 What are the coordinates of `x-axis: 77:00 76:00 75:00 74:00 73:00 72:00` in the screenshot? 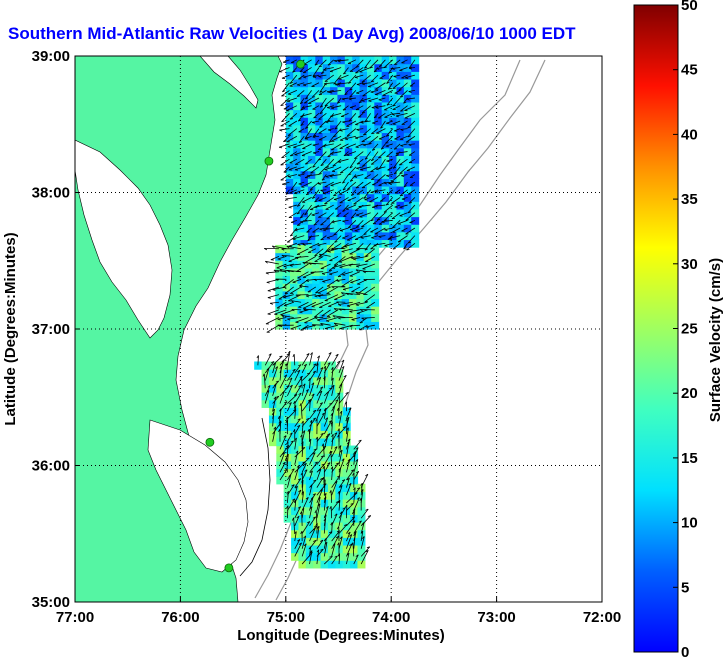 It's located at (338, 611).